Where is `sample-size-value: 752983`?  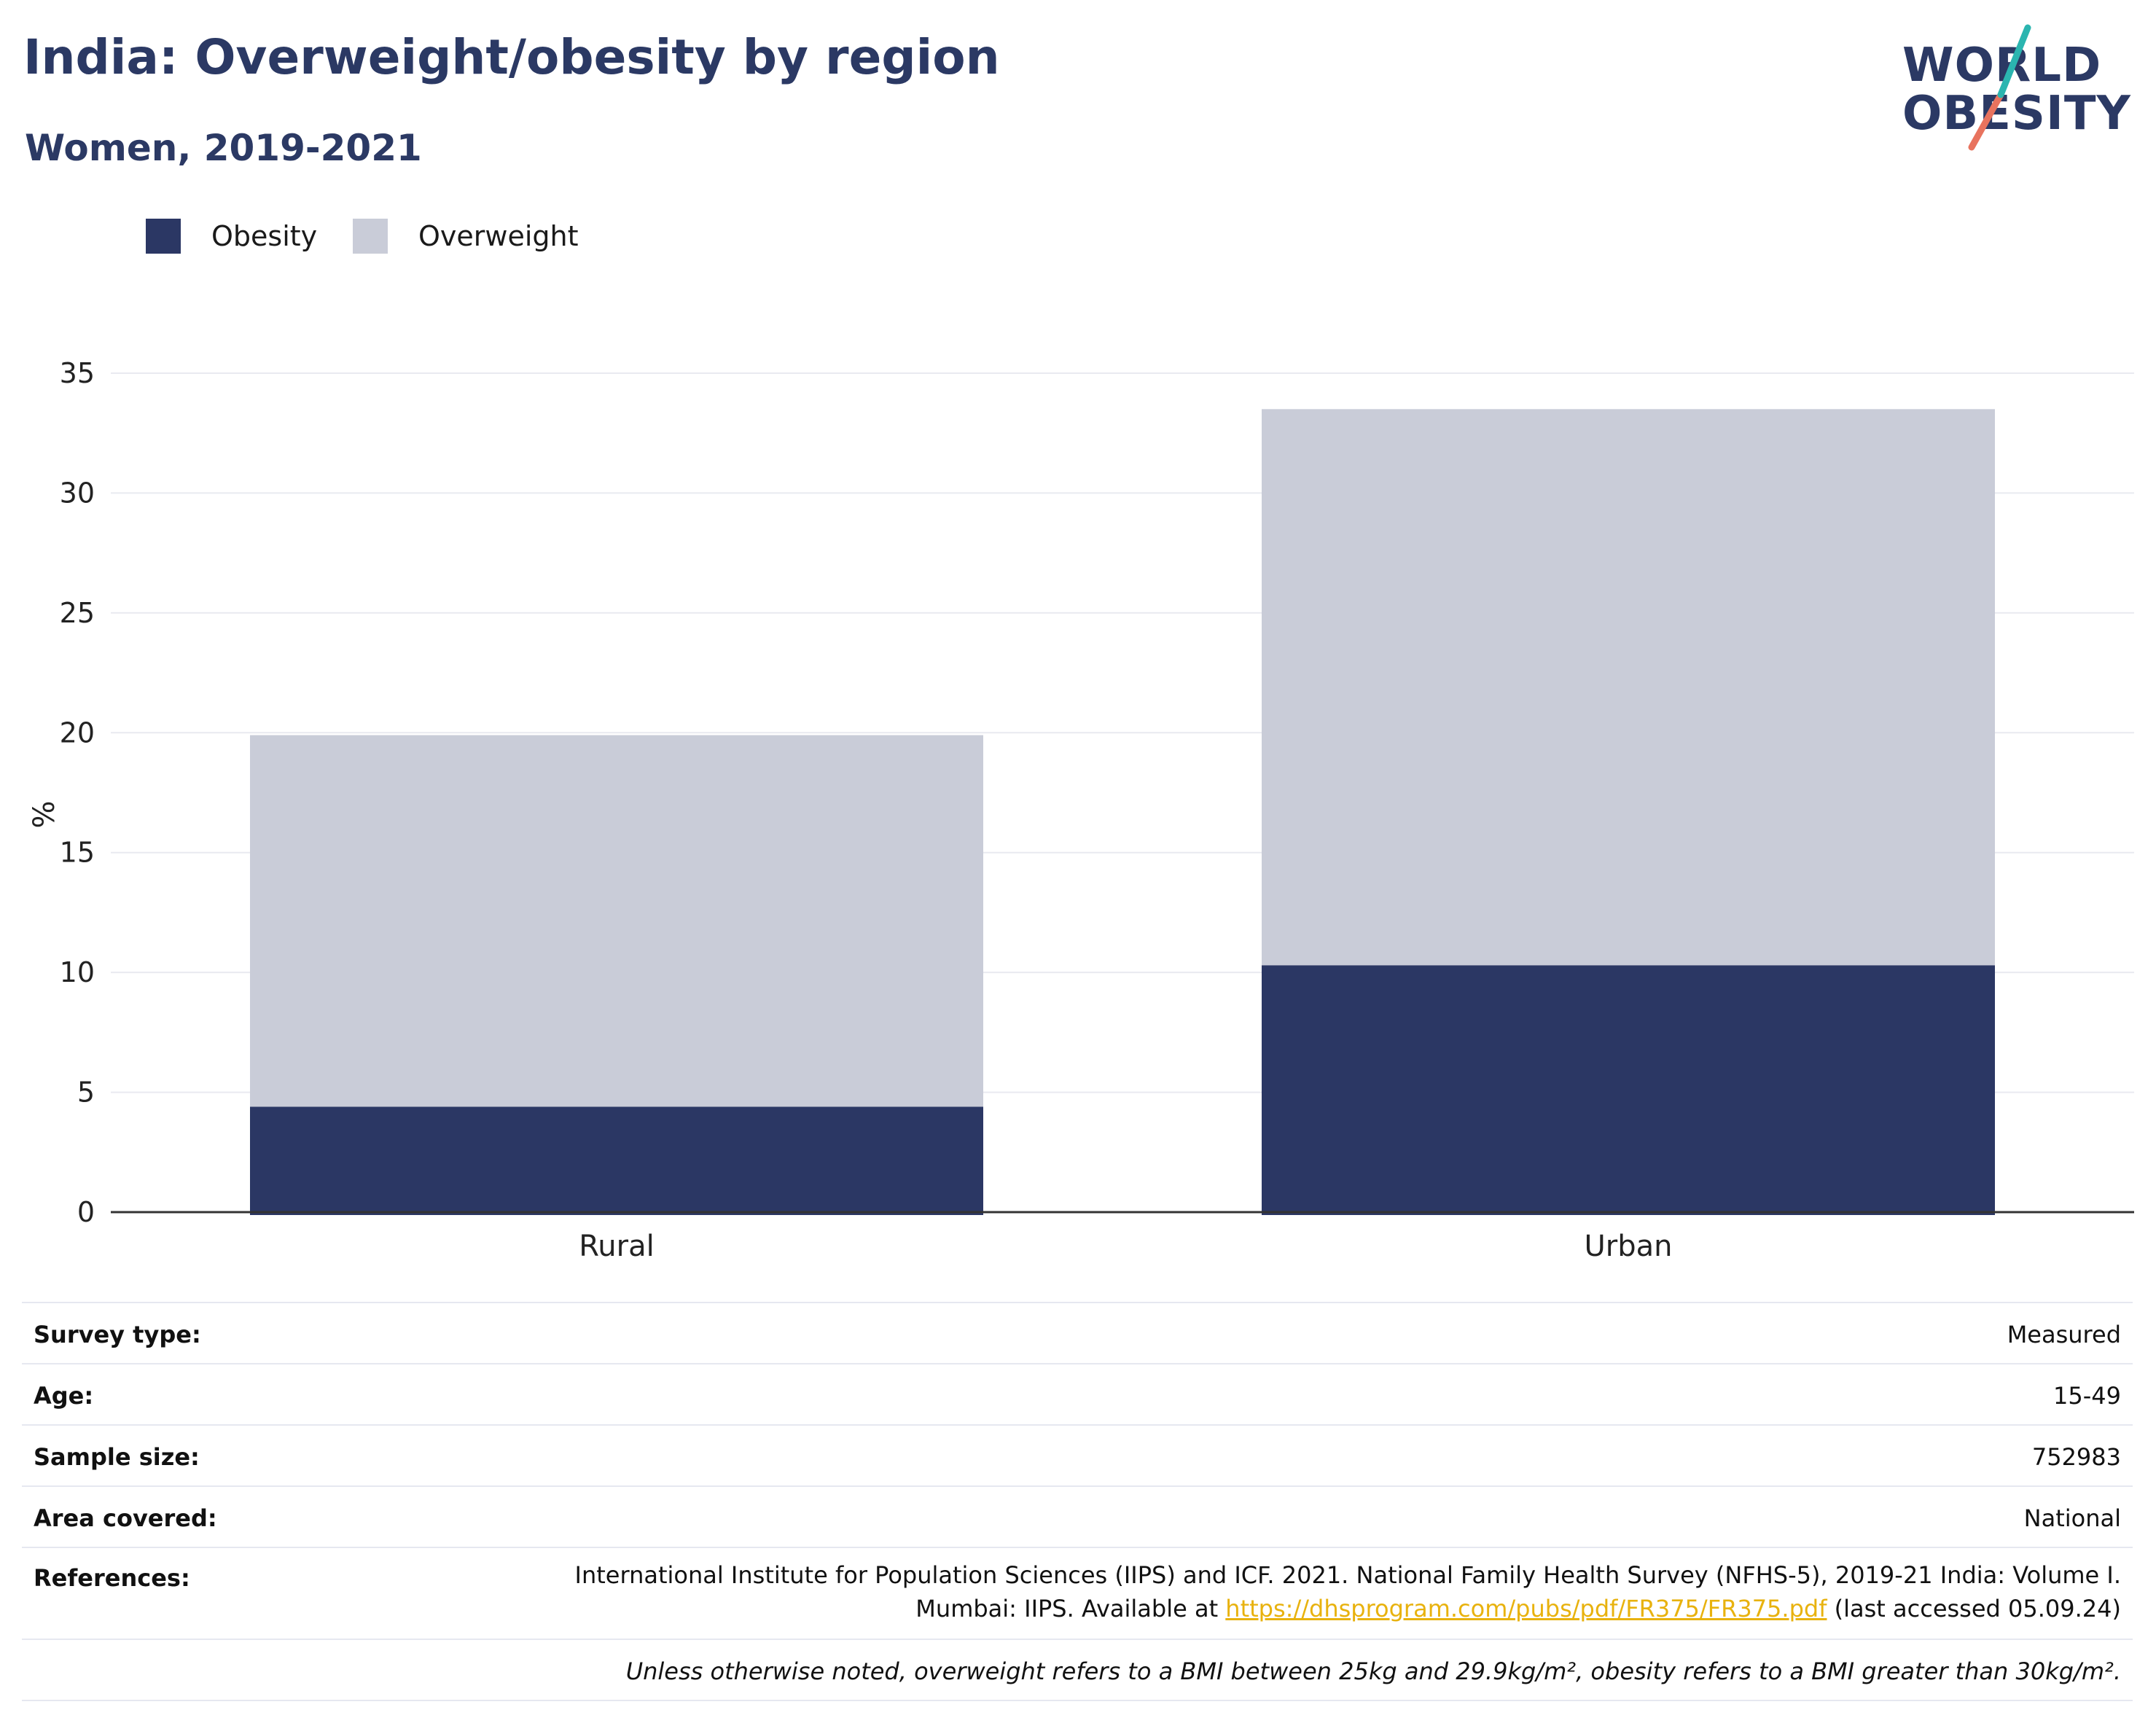
sample-size-value: 752983 is located at coordinates (2076, 1457).